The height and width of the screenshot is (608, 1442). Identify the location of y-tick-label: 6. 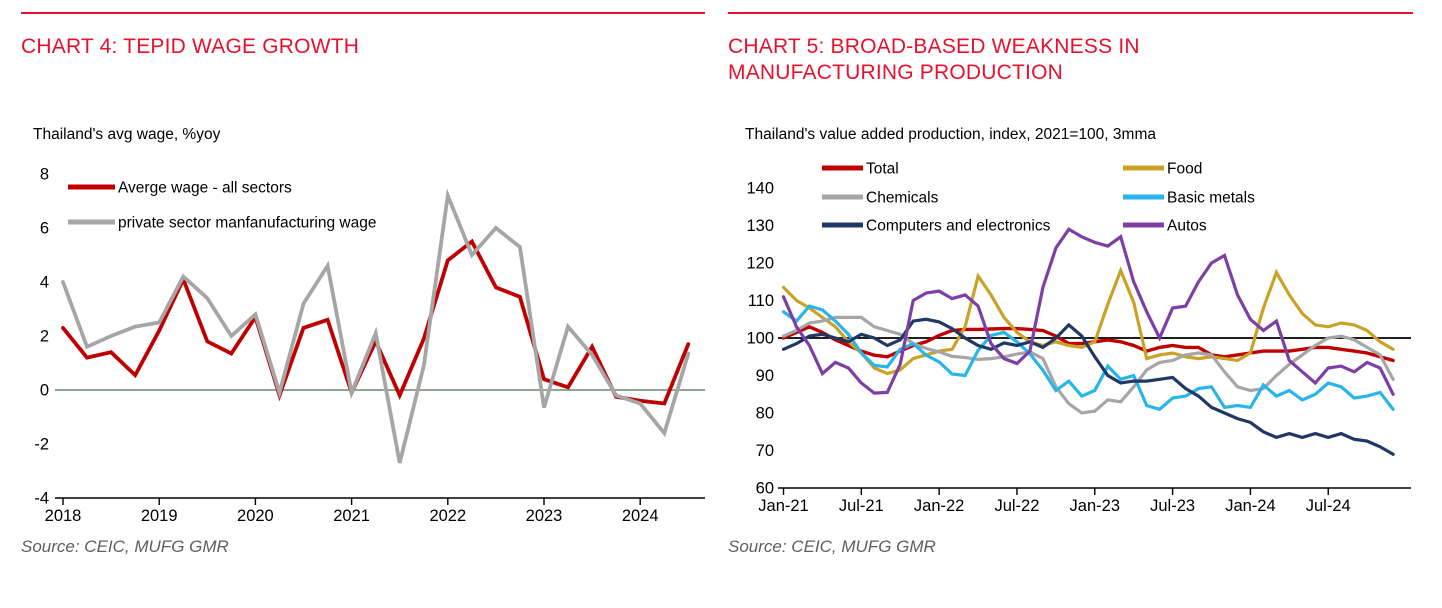
(44, 229).